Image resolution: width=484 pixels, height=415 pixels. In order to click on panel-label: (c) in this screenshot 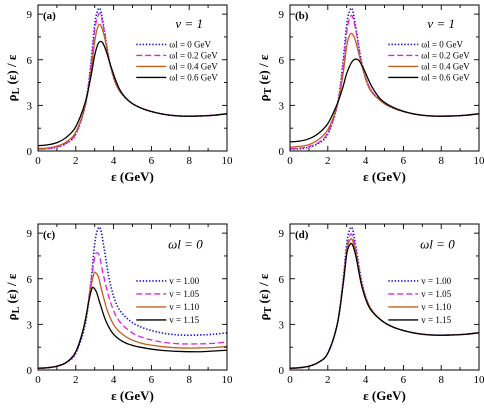, I will do `click(49, 235)`.